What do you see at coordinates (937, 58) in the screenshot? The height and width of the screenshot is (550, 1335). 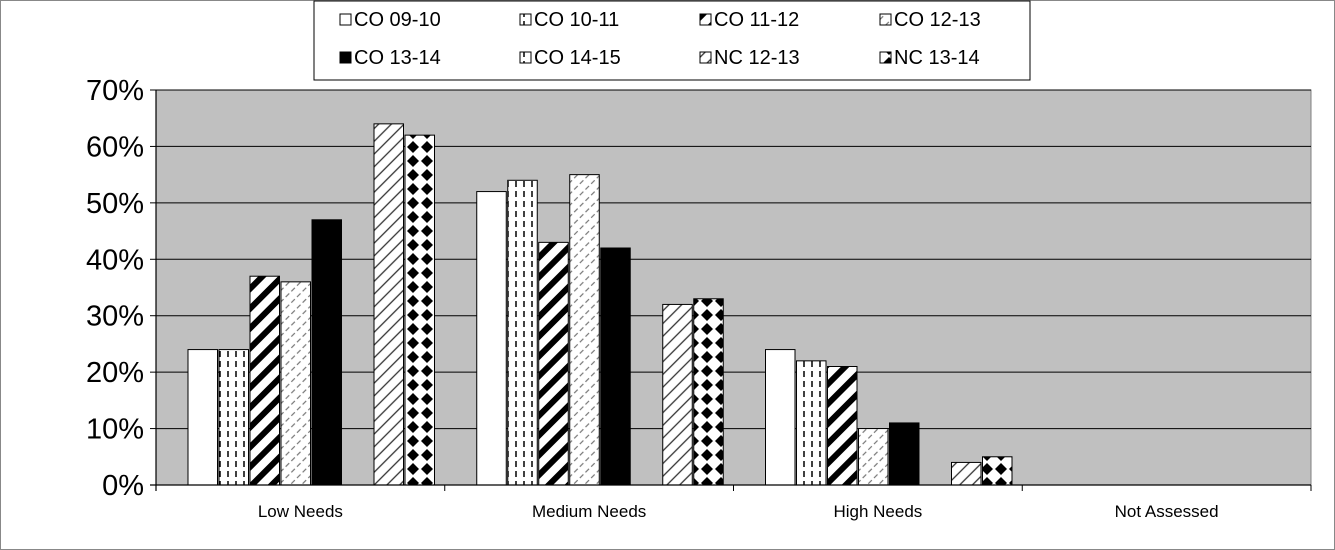 I see `legend-label: NC 13-14` at bounding box center [937, 58].